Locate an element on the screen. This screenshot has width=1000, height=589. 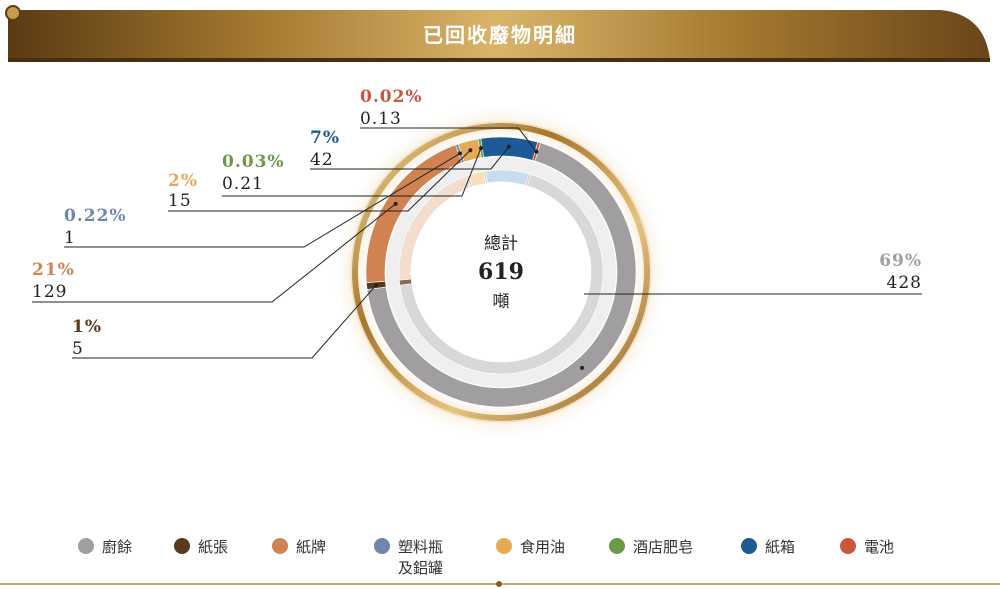
legend-label-box: 紙箱 is located at coordinates (780, 547).